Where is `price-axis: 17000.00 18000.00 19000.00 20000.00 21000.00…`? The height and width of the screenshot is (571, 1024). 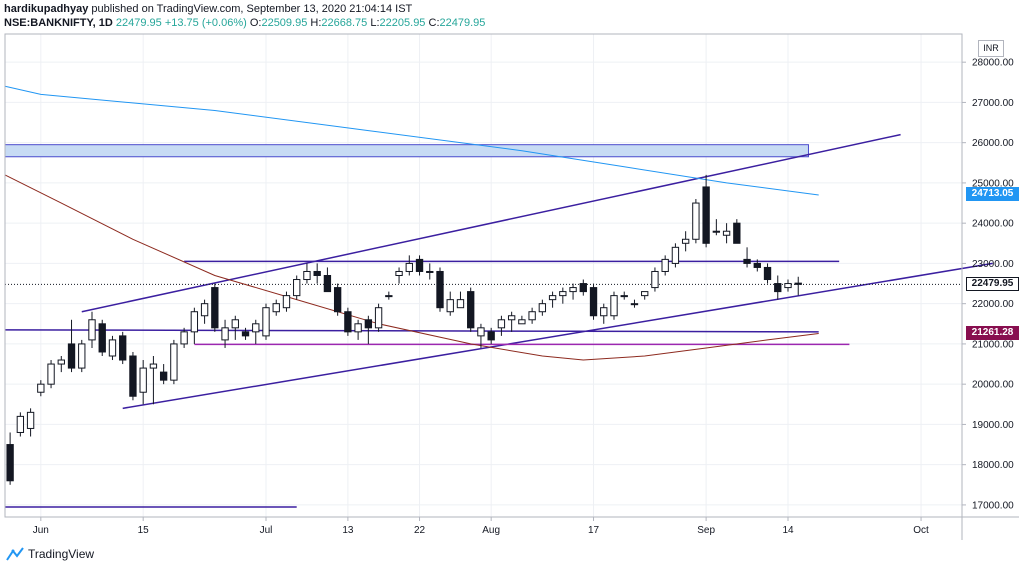 price-axis: 17000.00 18000.00 19000.00 20000.00 21000.00… is located at coordinates (988, 285).